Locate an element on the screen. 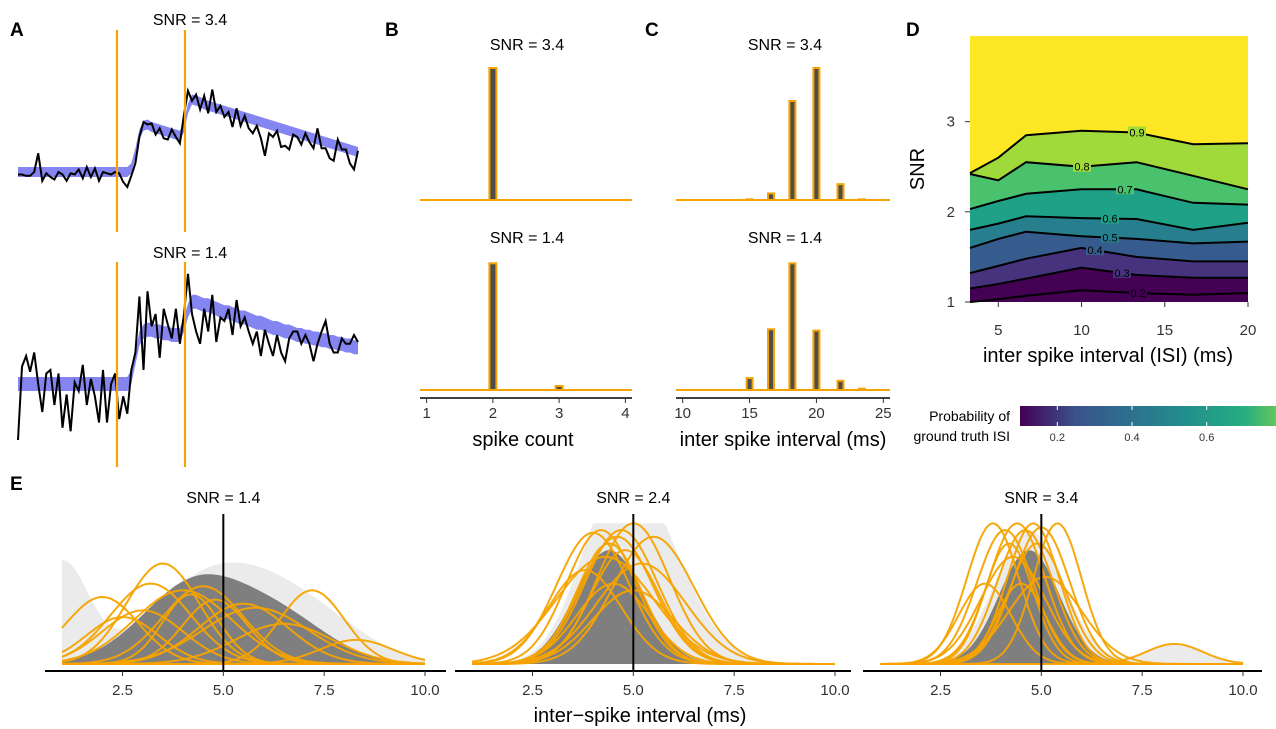 Image resolution: width=1276 pixels, height=729 pixels. facet-title: SNR = 1.4 is located at coordinates (223, 498).